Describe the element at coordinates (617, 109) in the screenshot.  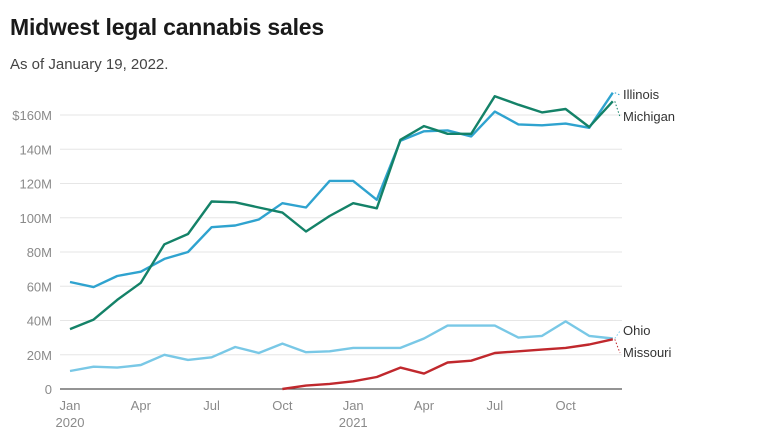
I see `leader-line-michigan` at that location.